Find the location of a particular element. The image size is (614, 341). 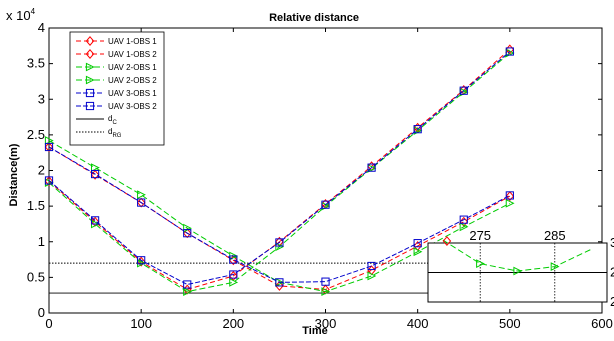

y-tick-label: 2.5 is located at coordinates (36, 134).